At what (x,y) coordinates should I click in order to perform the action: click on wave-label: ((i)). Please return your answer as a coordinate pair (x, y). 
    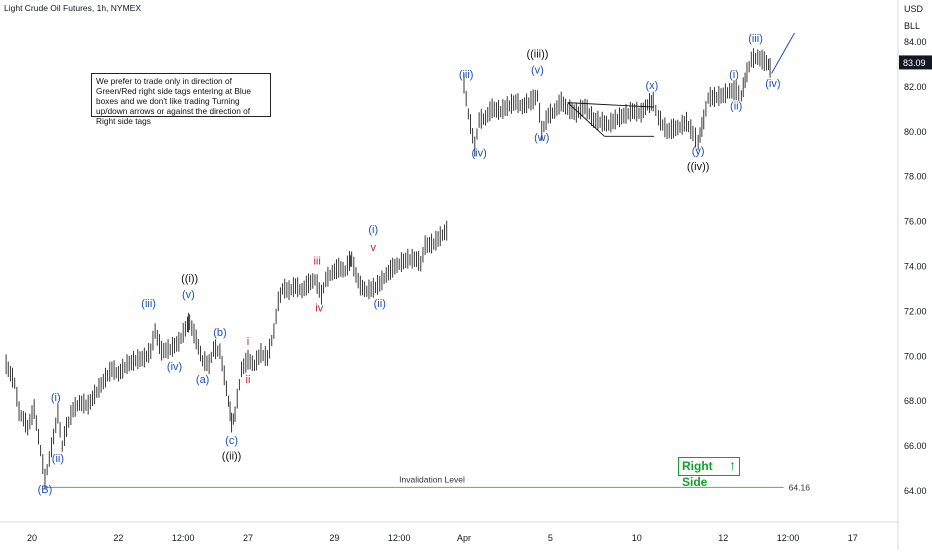
    Looking at the image, I should click on (189, 279).